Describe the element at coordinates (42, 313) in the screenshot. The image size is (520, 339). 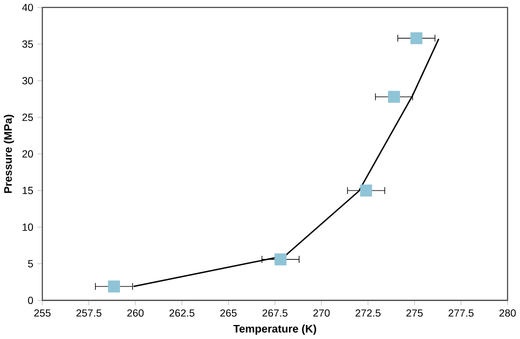
I see `x-tick-label: 255` at that location.